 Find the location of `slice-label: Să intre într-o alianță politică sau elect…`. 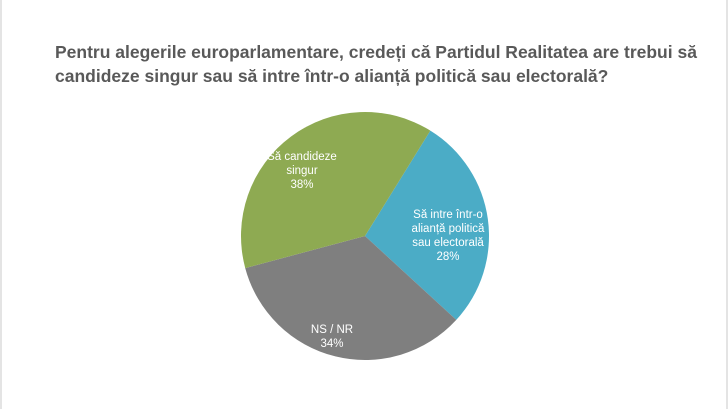

slice-label: Să intre într-o alianță politică sau elect… is located at coordinates (448, 236).